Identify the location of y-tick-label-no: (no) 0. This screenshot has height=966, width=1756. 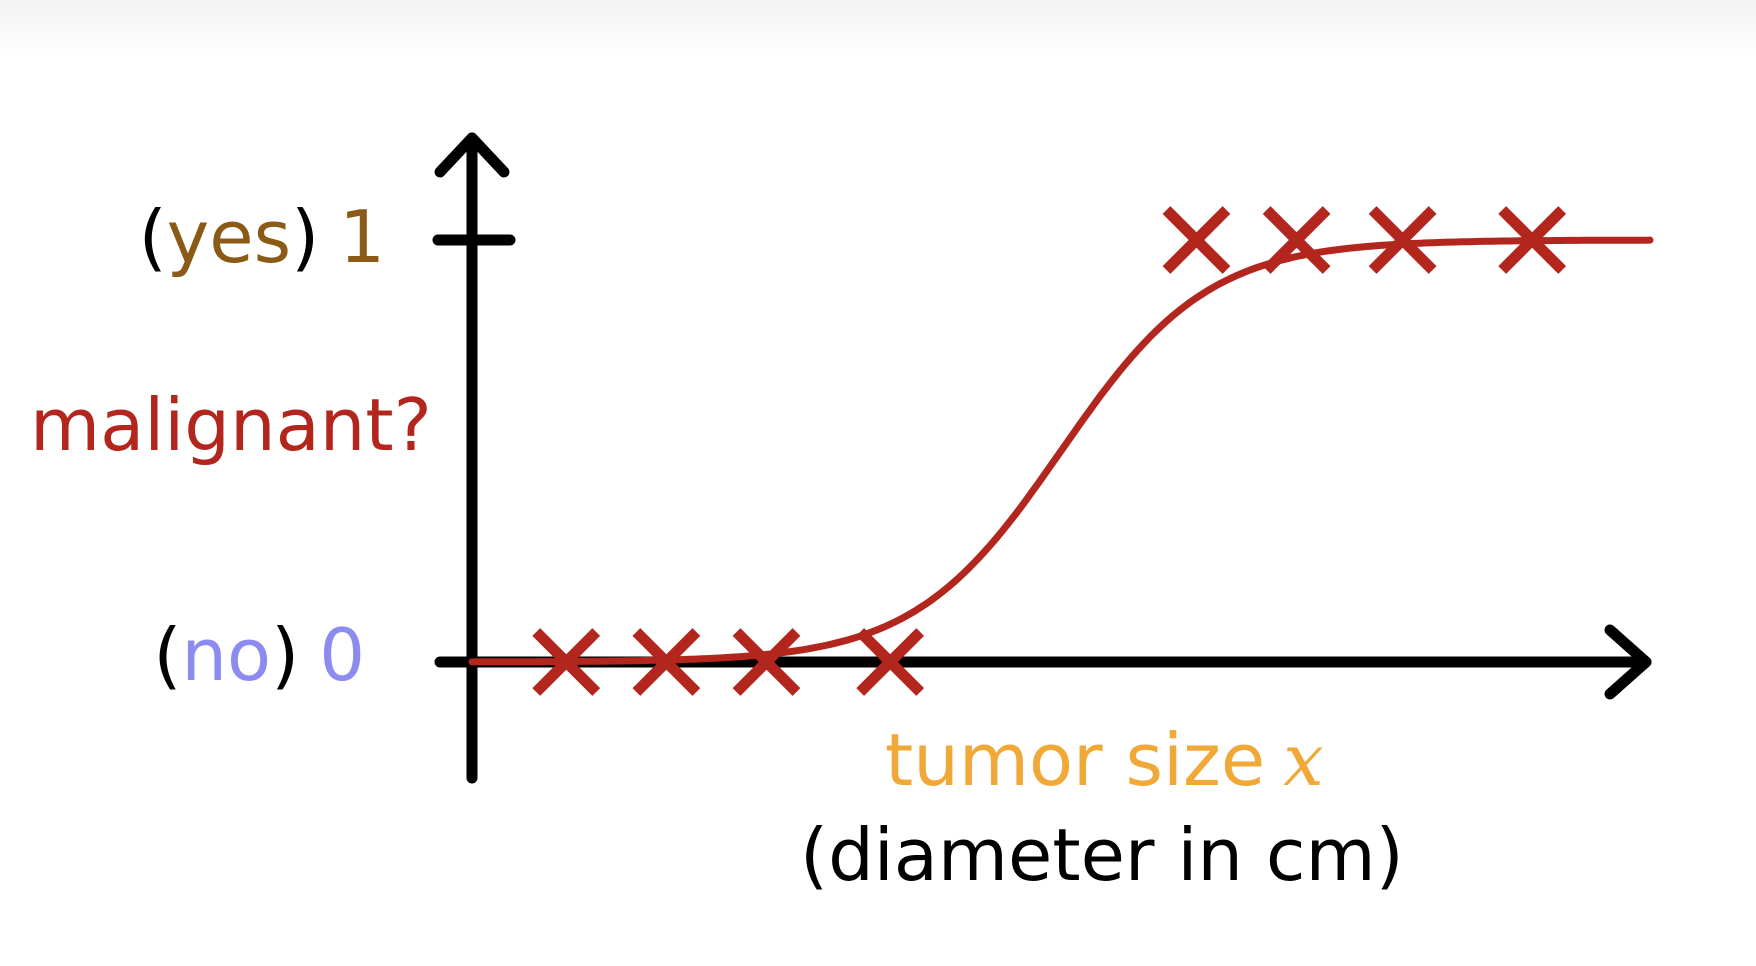
(259, 655).